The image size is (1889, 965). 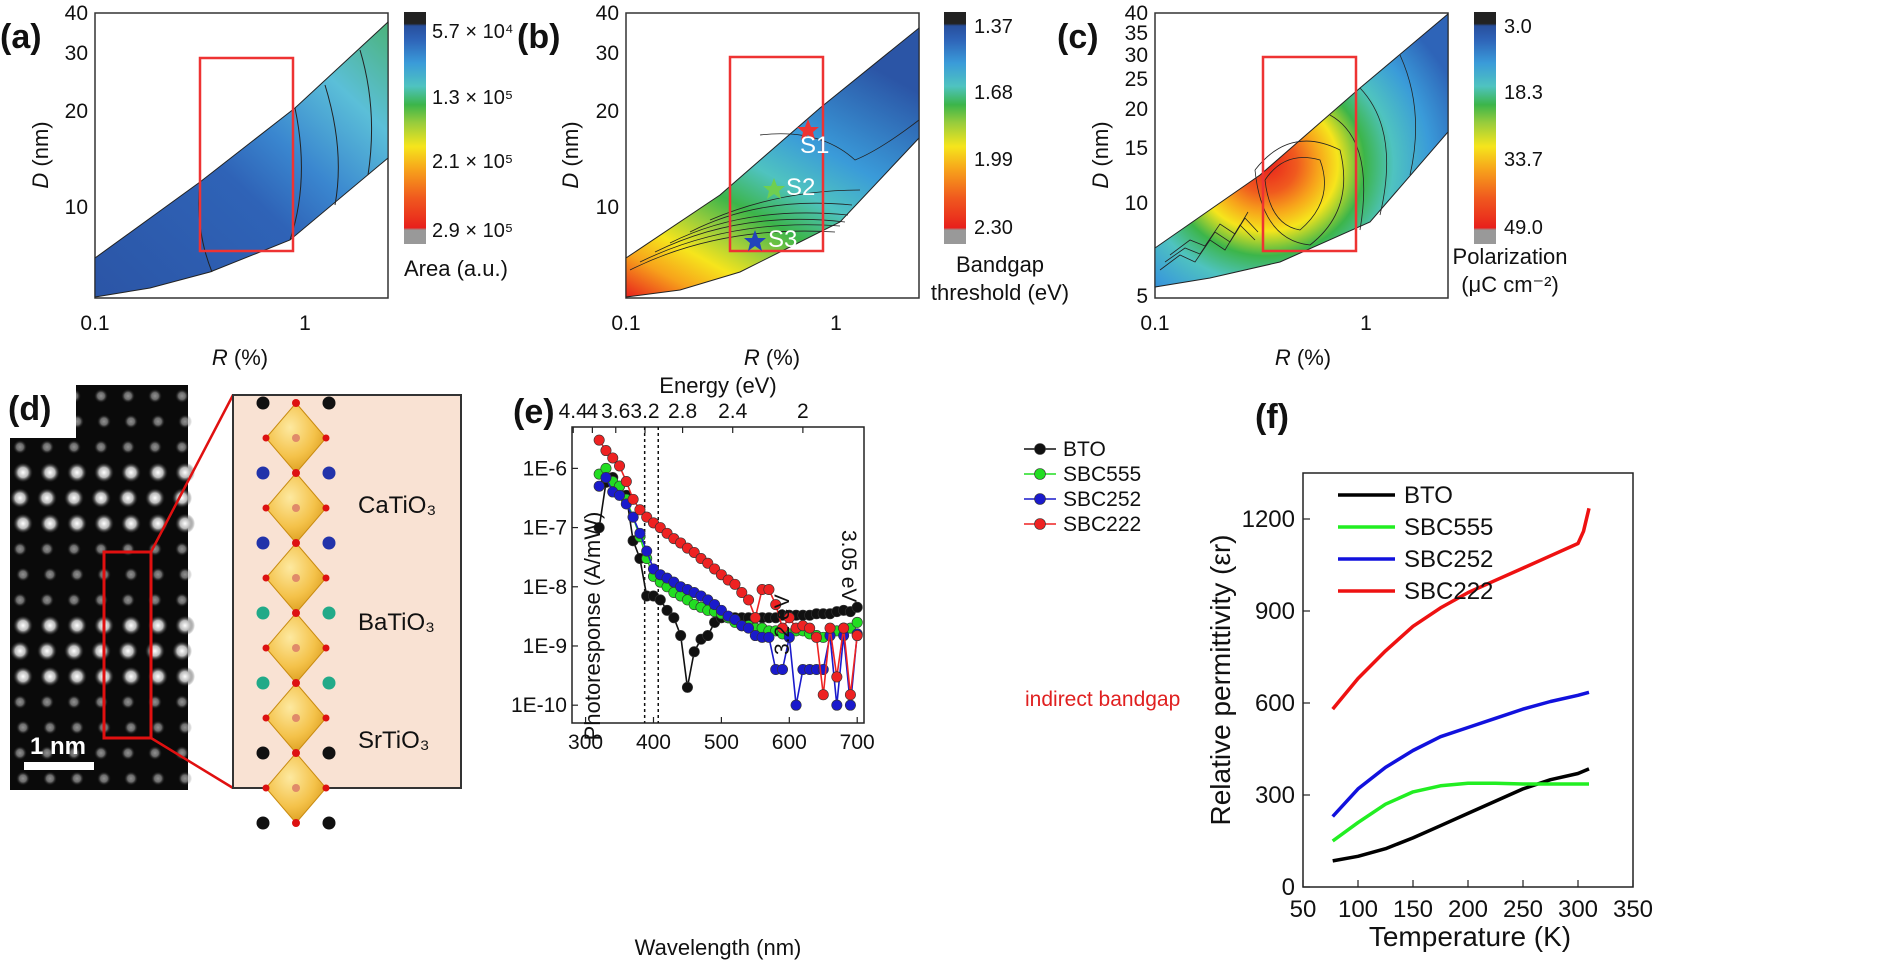 I want to click on y-axis-label-b: D (nm), so click(x=570, y=154).